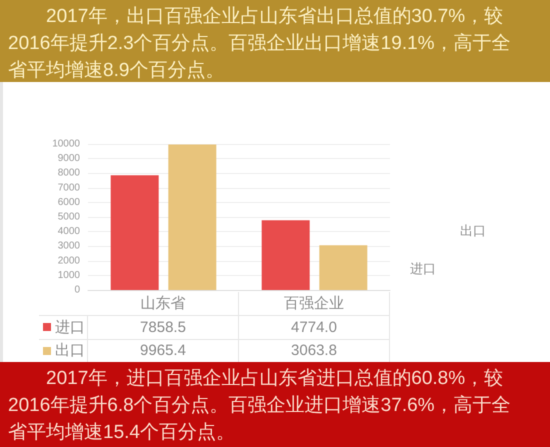  I want to click on y-tick-label: 10000, so click(66, 144).